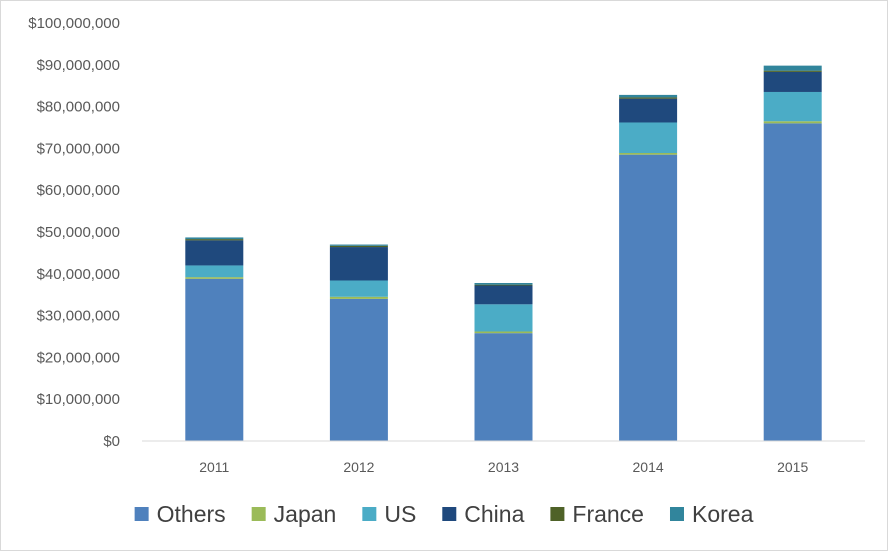 The width and height of the screenshot is (888, 551). I want to click on legend-item-us: US, so click(389, 514).